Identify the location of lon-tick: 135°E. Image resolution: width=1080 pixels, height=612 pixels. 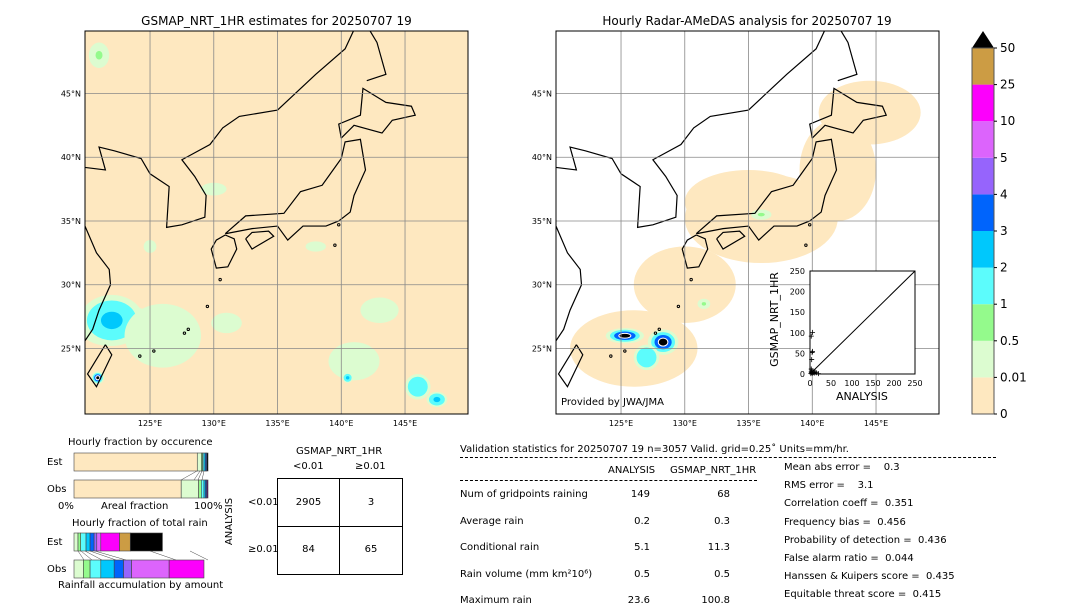
(748, 423).